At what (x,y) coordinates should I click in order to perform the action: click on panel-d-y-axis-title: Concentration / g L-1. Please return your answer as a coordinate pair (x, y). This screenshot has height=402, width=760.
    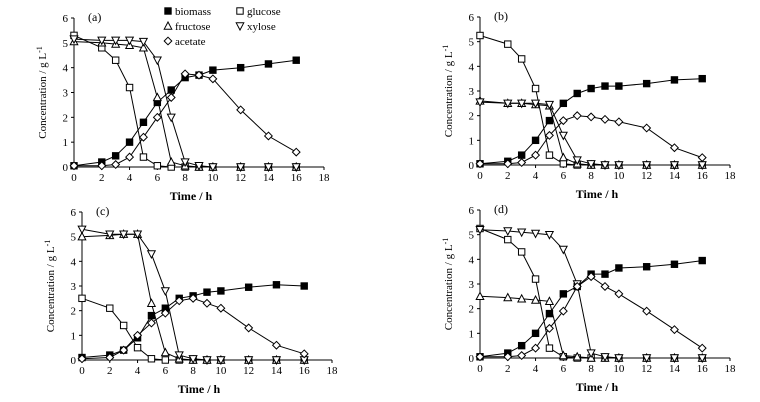
    Looking at the image, I should click on (448, 284).